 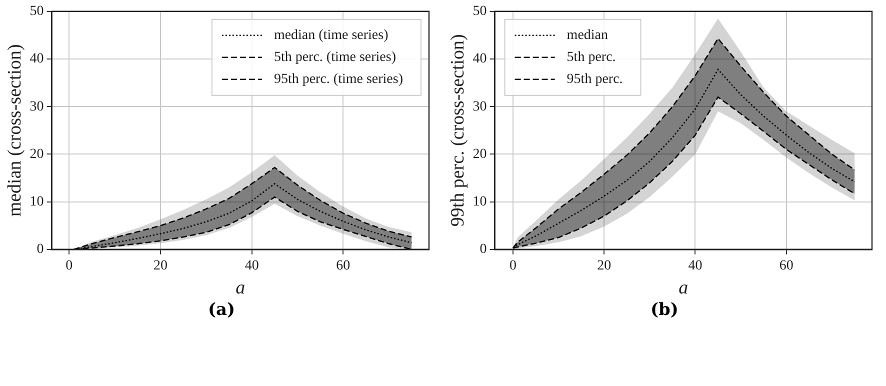 I want to click on legend-label: 95th perc. (time series), so click(x=339, y=80).